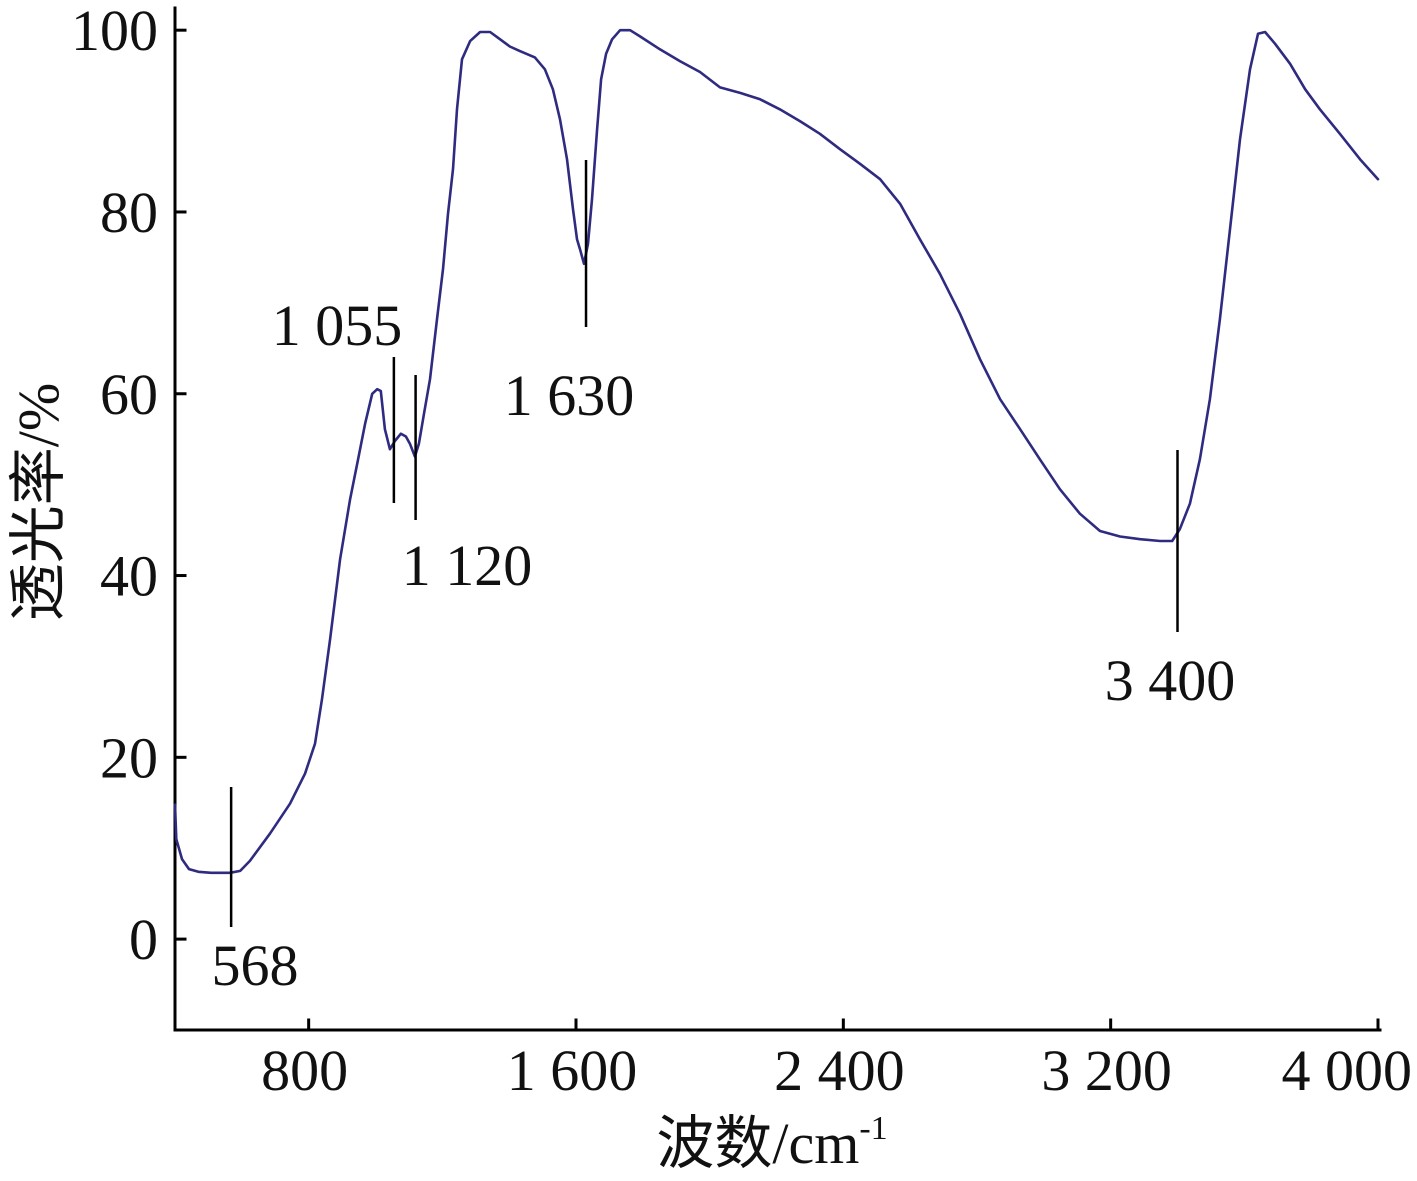 This screenshot has height=1181, width=1417. I want to click on x-tick-label: 1 600, so click(572, 1070).